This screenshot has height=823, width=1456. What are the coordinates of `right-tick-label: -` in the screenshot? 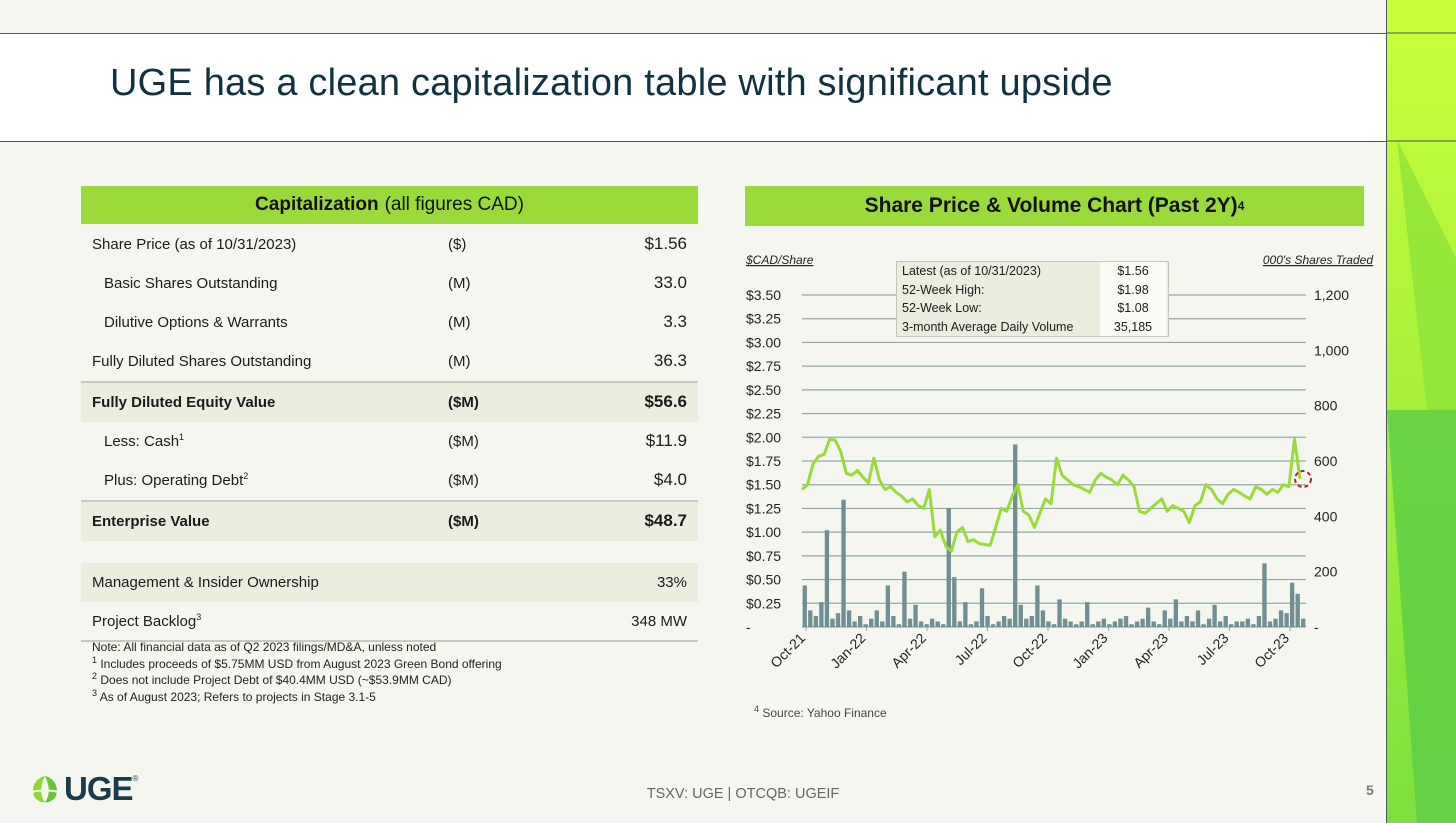 It's located at (1316, 627).